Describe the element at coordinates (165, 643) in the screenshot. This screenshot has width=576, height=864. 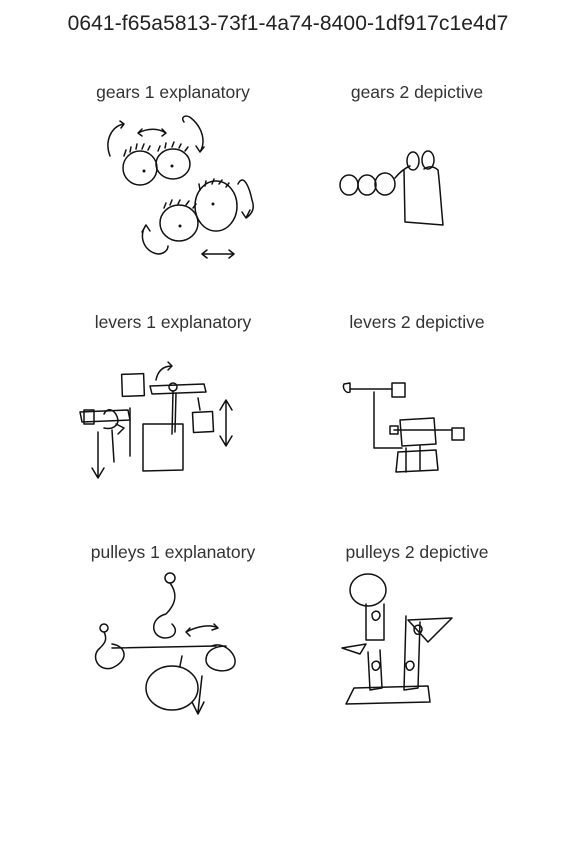
I see `pulleys-explanatory-sketch` at that location.